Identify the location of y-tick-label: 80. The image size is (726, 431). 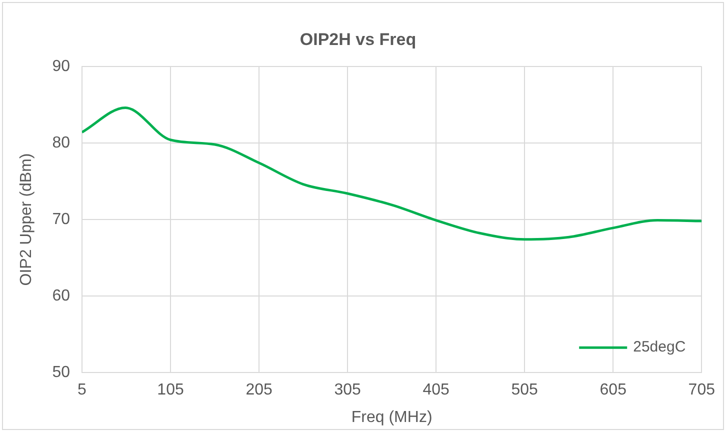
(61, 143).